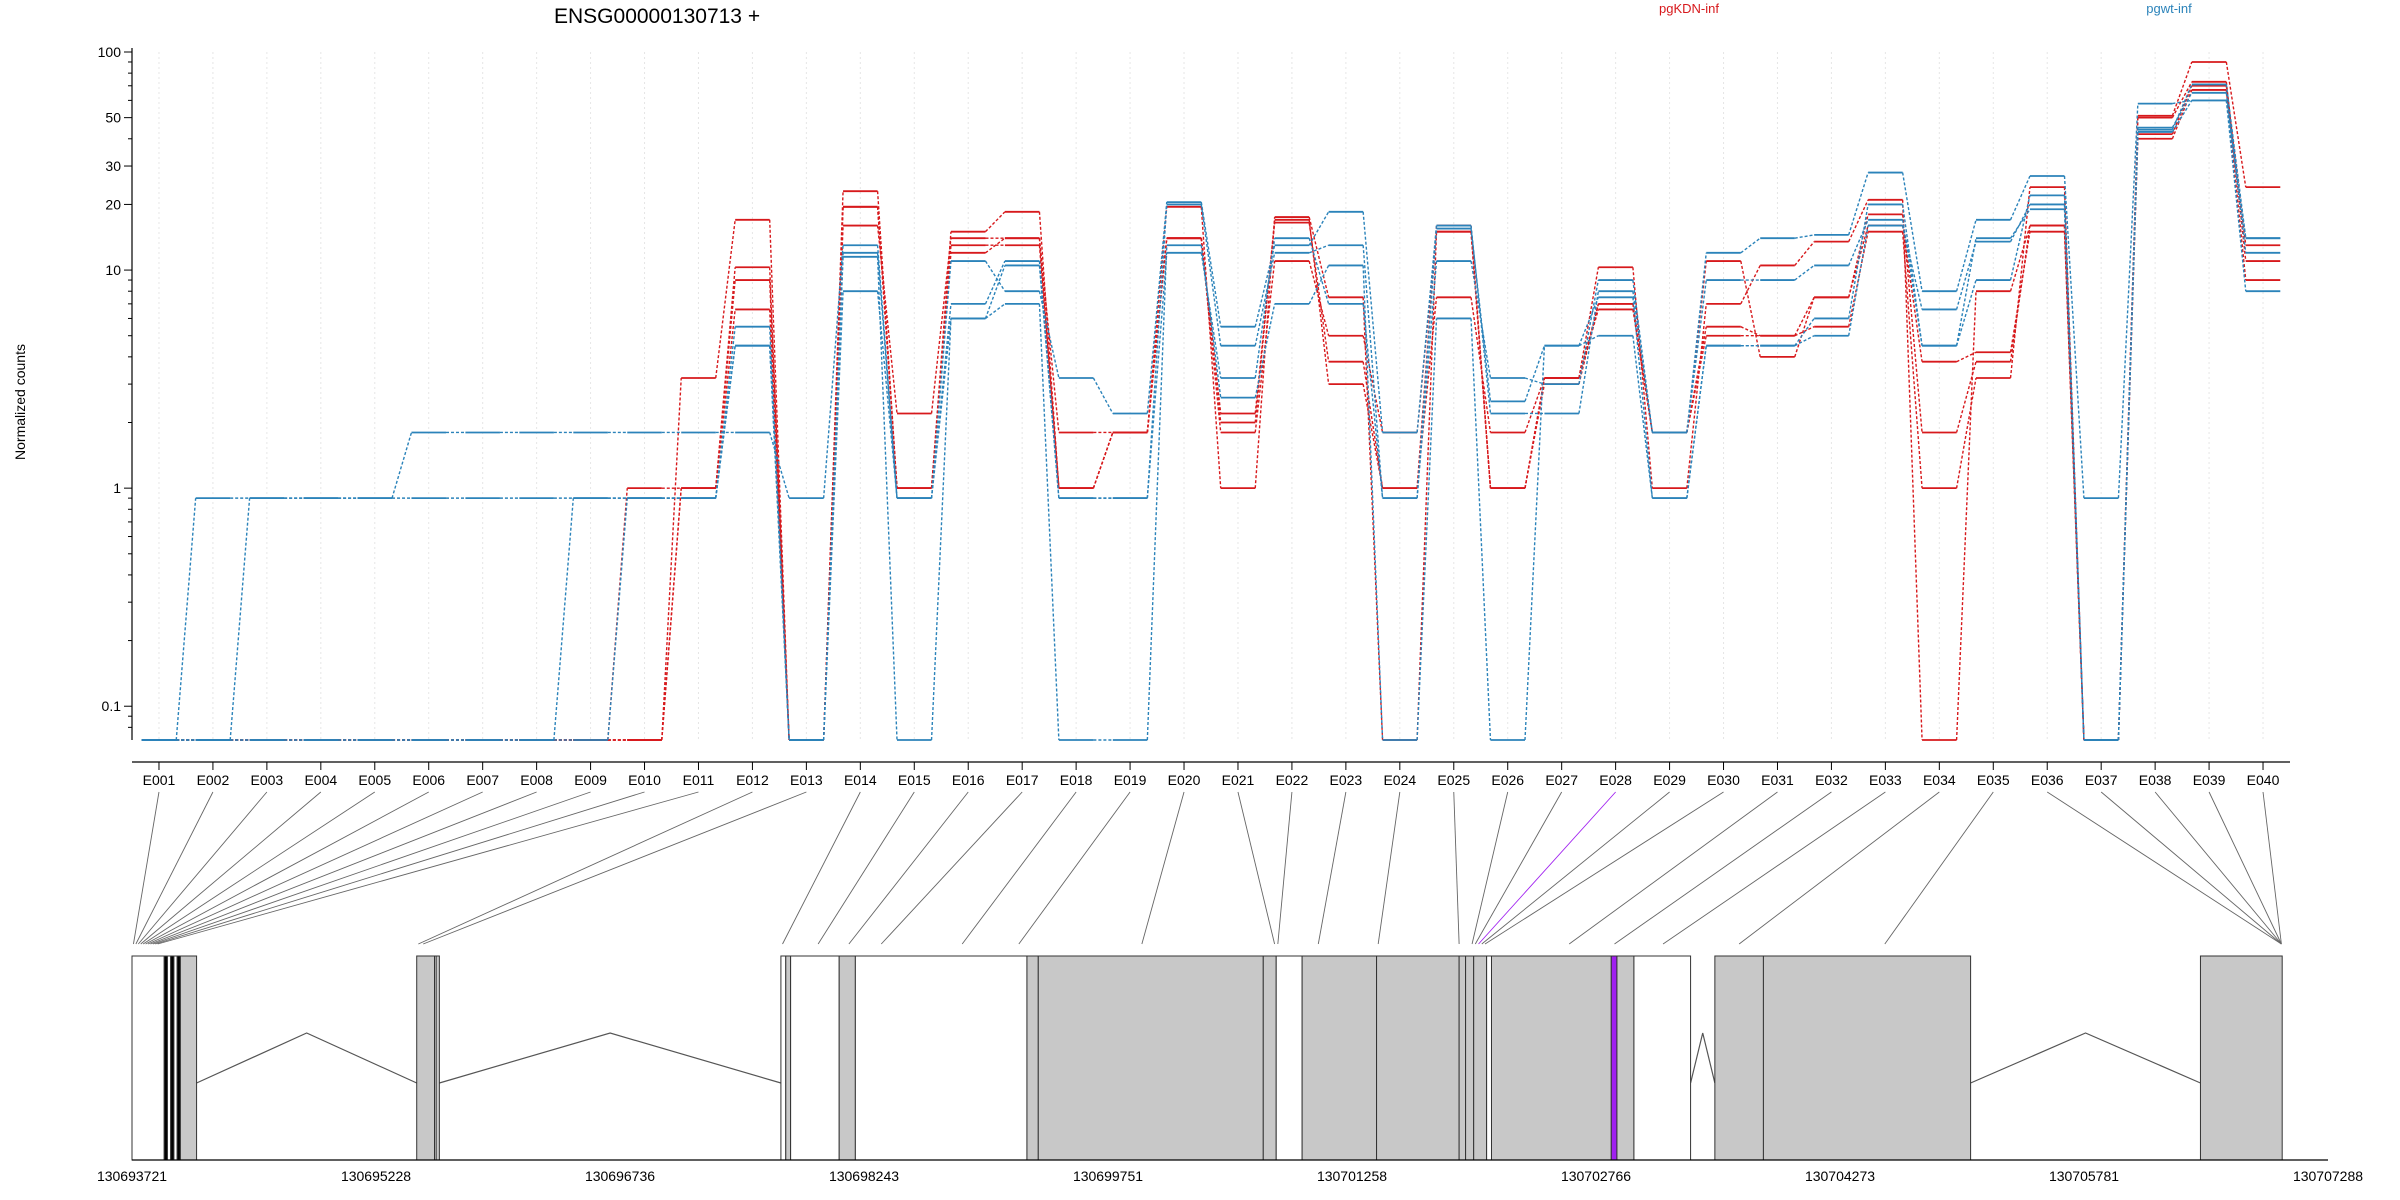 This screenshot has height=1200, width=2400. I want to click on x-tick-label: E004, so click(320, 780).